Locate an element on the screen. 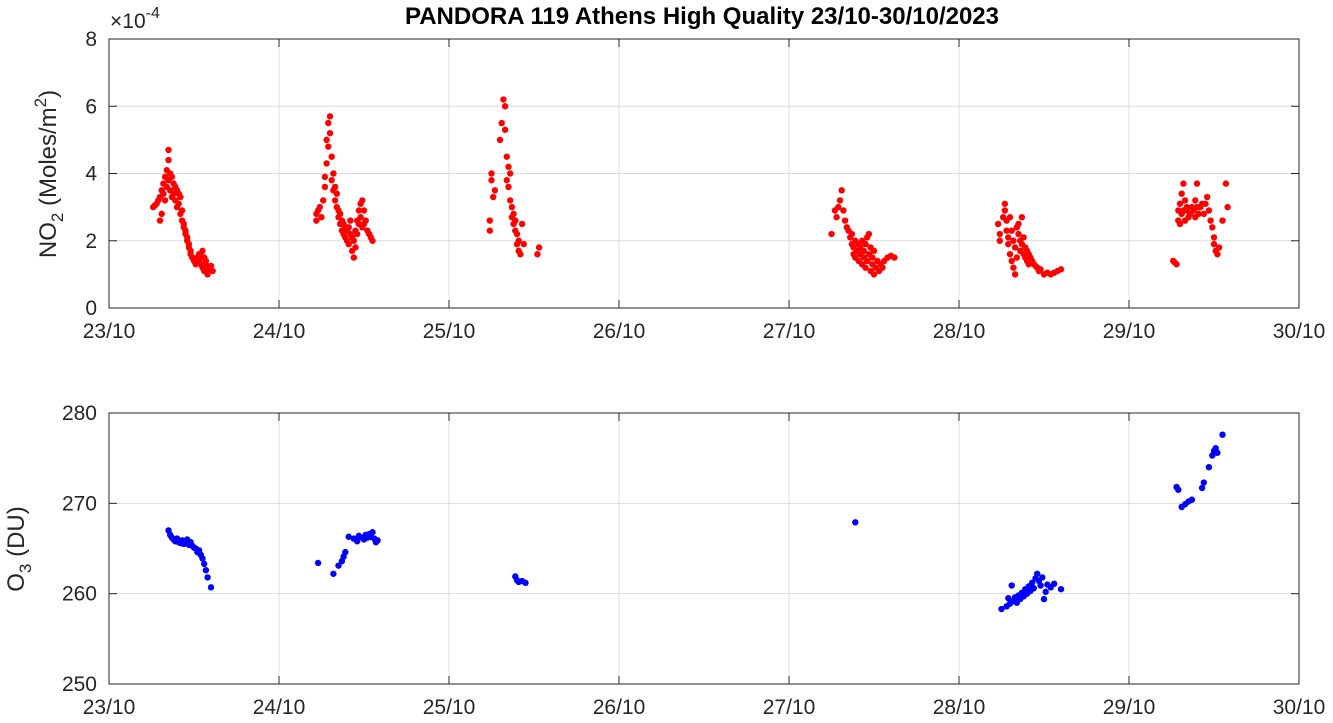  no2-y-axis-label: NO2 (Moles/m2) is located at coordinates (49, 174).